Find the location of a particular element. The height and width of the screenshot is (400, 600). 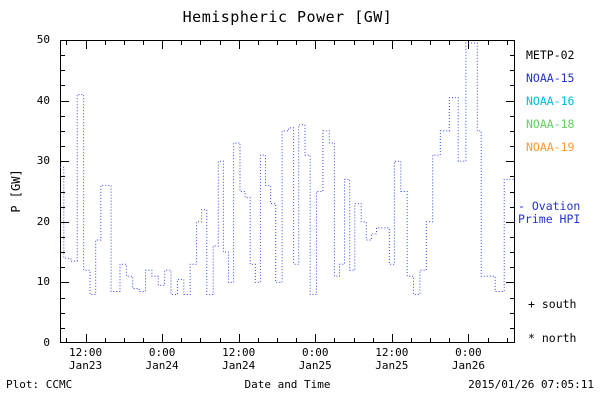

chart-title: Hemispheric Power [GW] is located at coordinates (287, 17).